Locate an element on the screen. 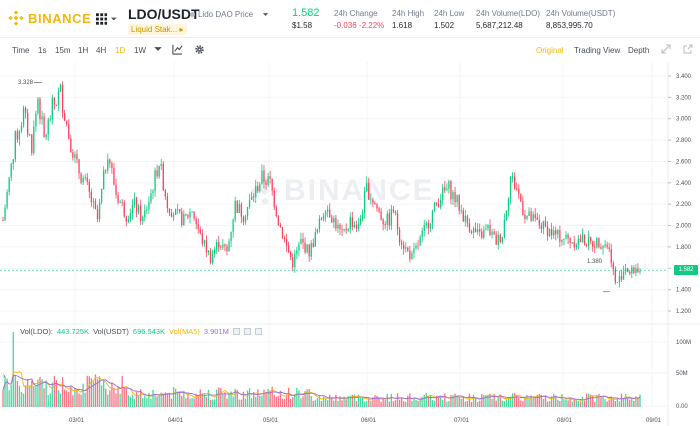 This screenshot has height=426, width=700. indicators-button is located at coordinates (178, 50).